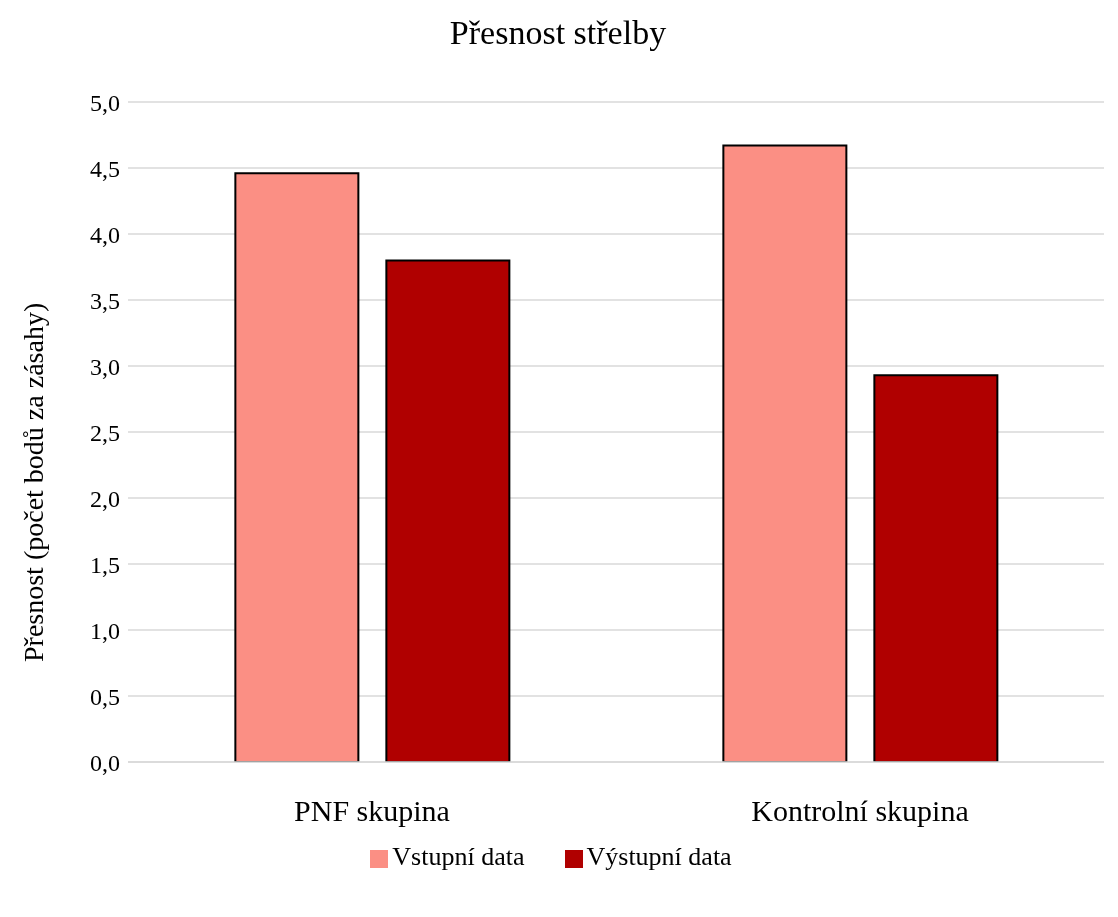 Image resolution: width=1118 pixels, height=917 pixels. What do you see at coordinates (558, 33) in the screenshot?
I see `chart-title: Přesnost střelby` at bounding box center [558, 33].